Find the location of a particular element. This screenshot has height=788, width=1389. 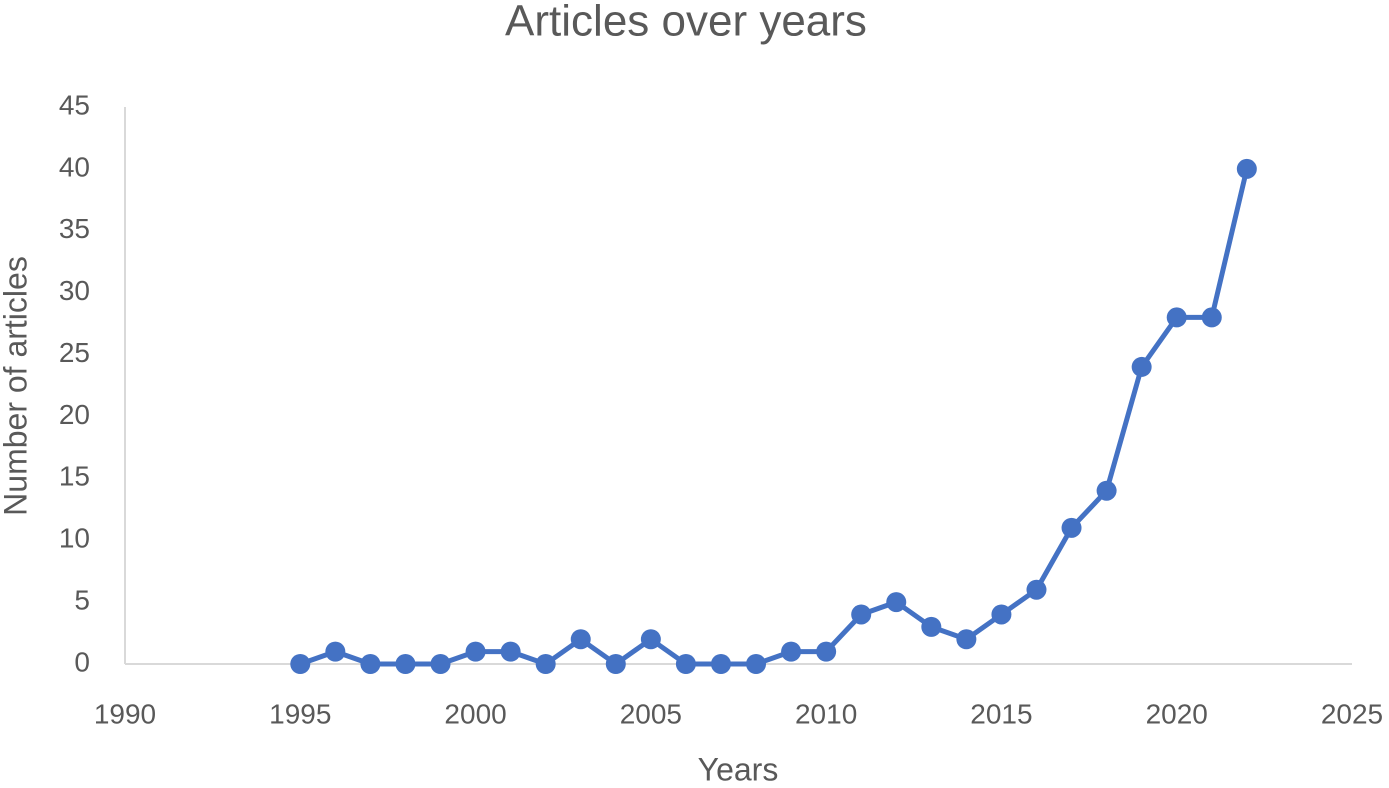

y-tick-label: 0 is located at coordinates (82, 661).